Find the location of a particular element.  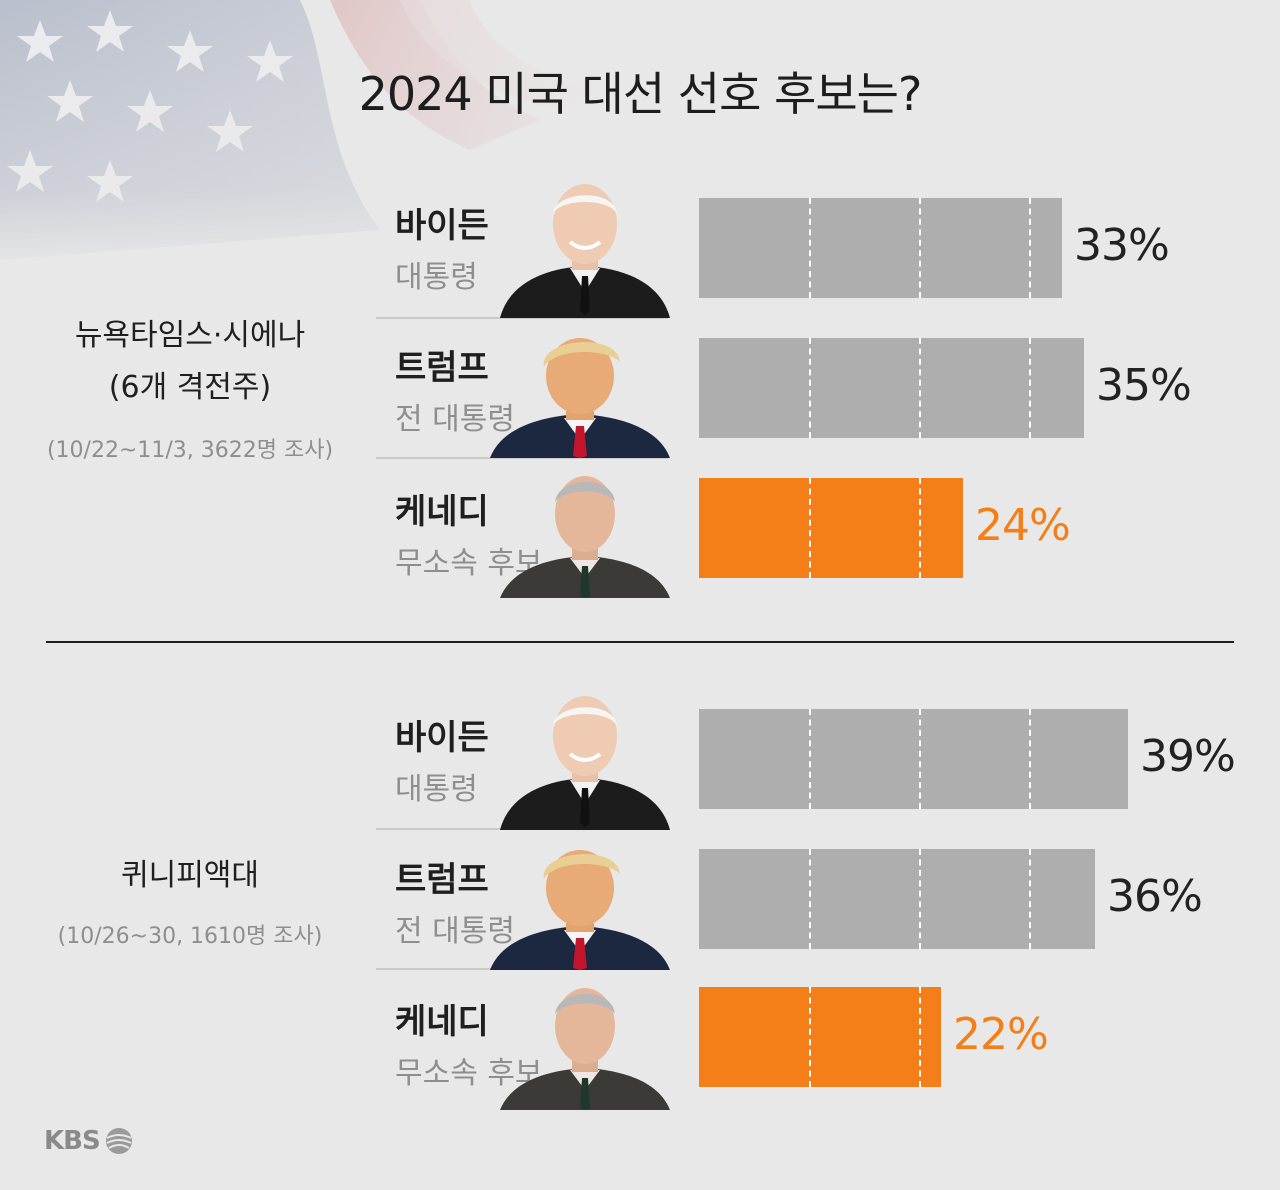

us-flag-background is located at coordinates (310, 135).